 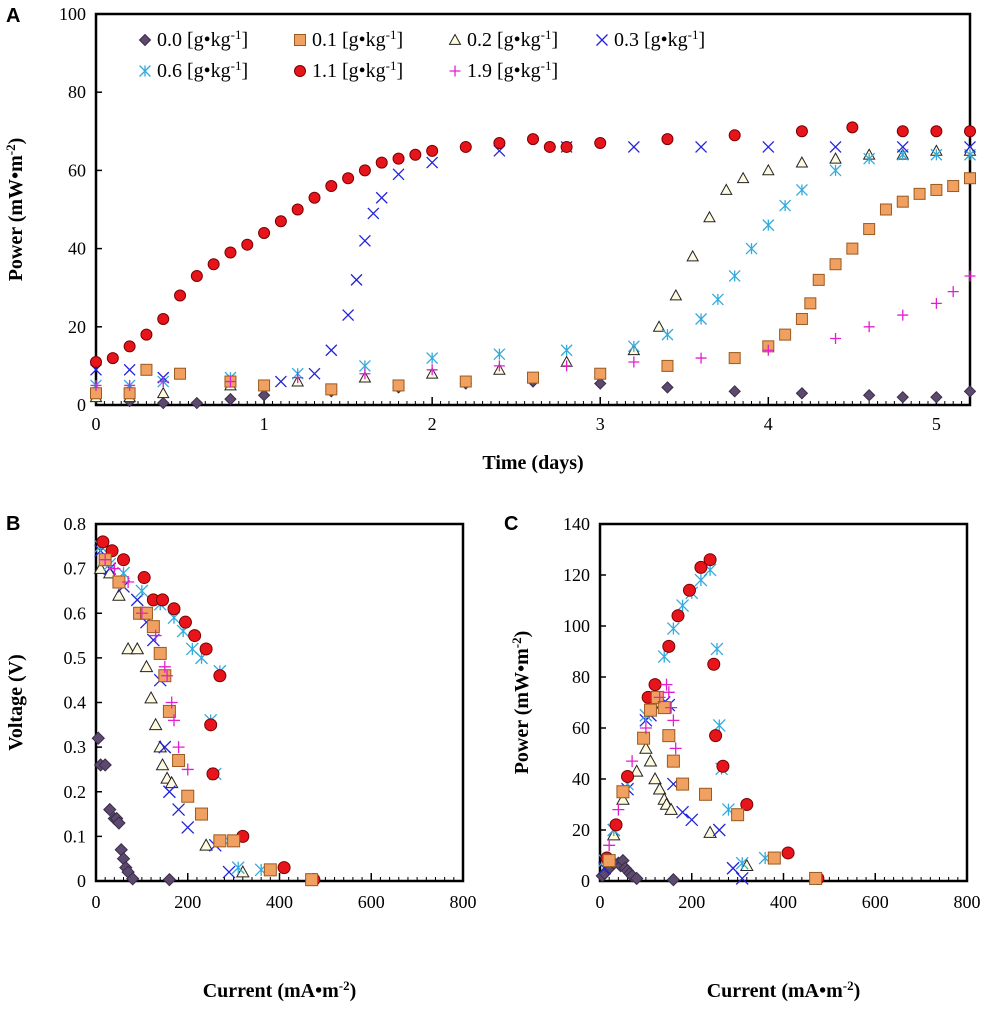 I want to click on y-tick-label: 140, so click(x=576, y=524).